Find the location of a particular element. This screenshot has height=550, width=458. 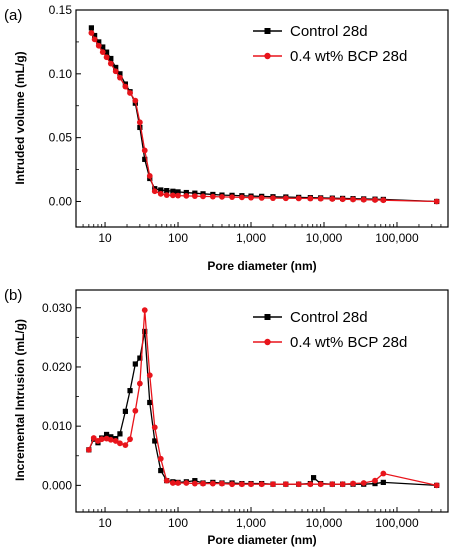

legend-item-bcp: 0.4 wt% BCP 28d is located at coordinates (330, 56).